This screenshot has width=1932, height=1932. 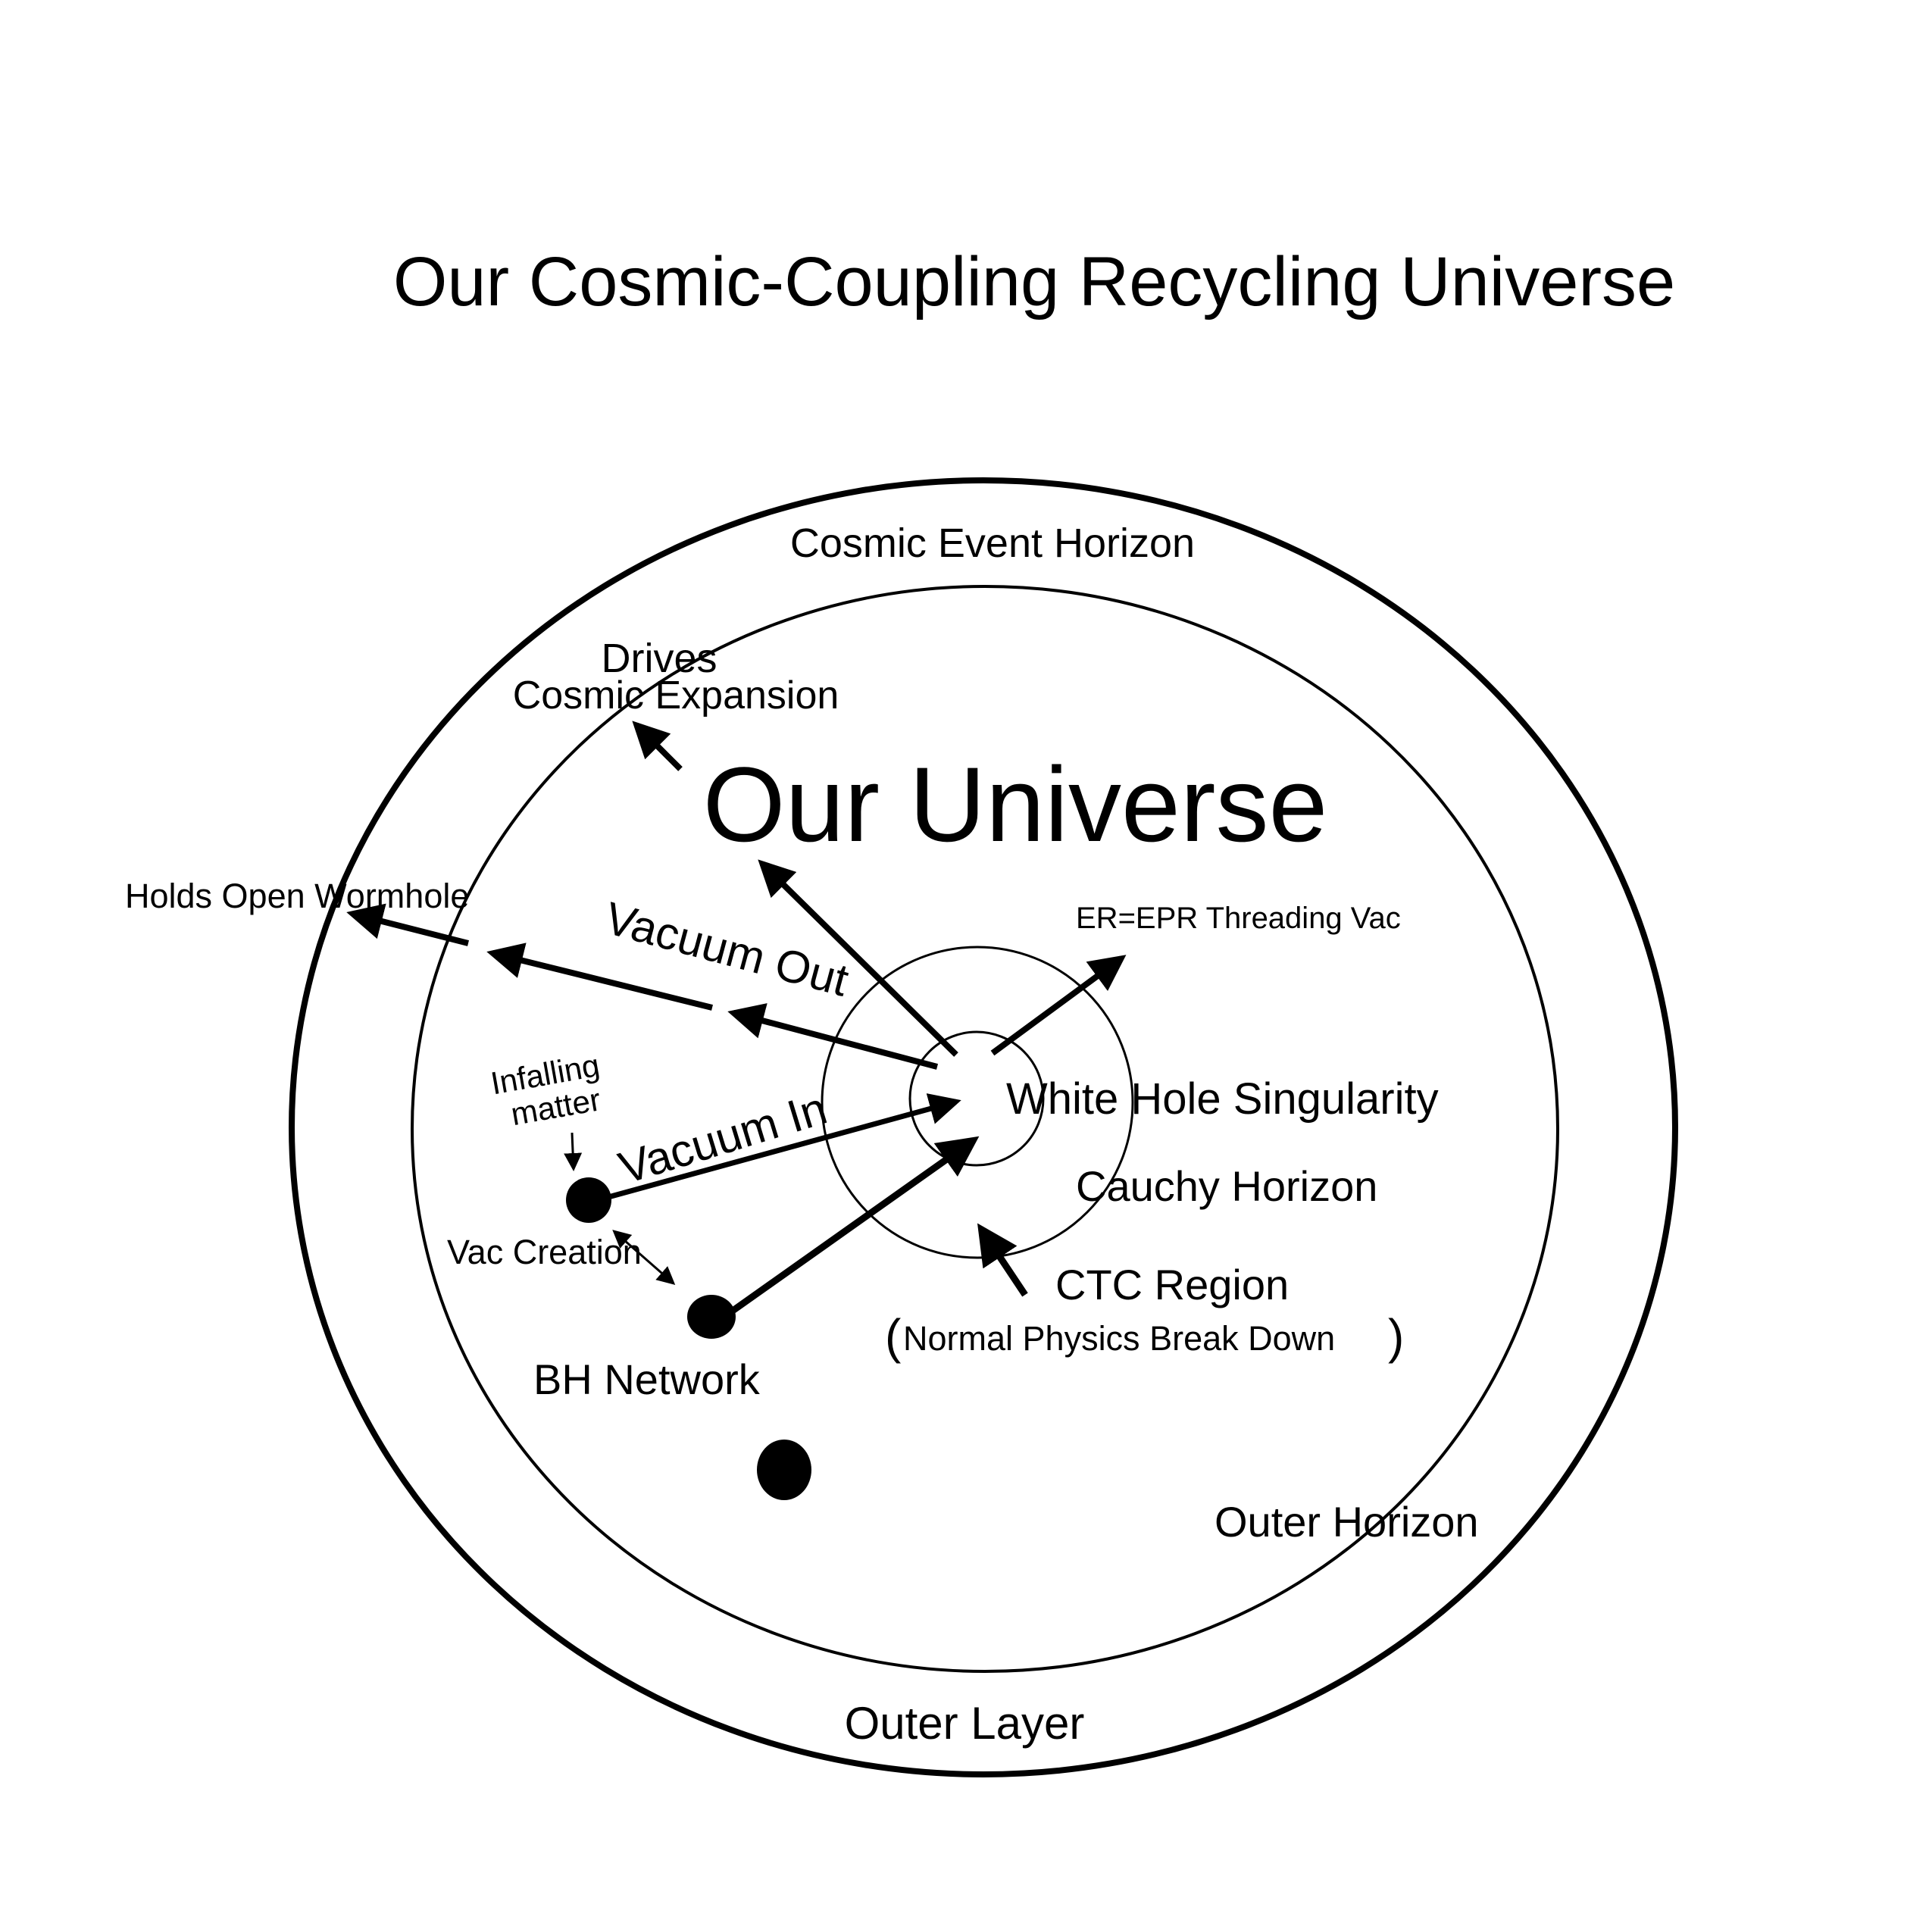 I want to click on cosmic-expansion-label: Cosmic Expansion, so click(x=676, y=695).